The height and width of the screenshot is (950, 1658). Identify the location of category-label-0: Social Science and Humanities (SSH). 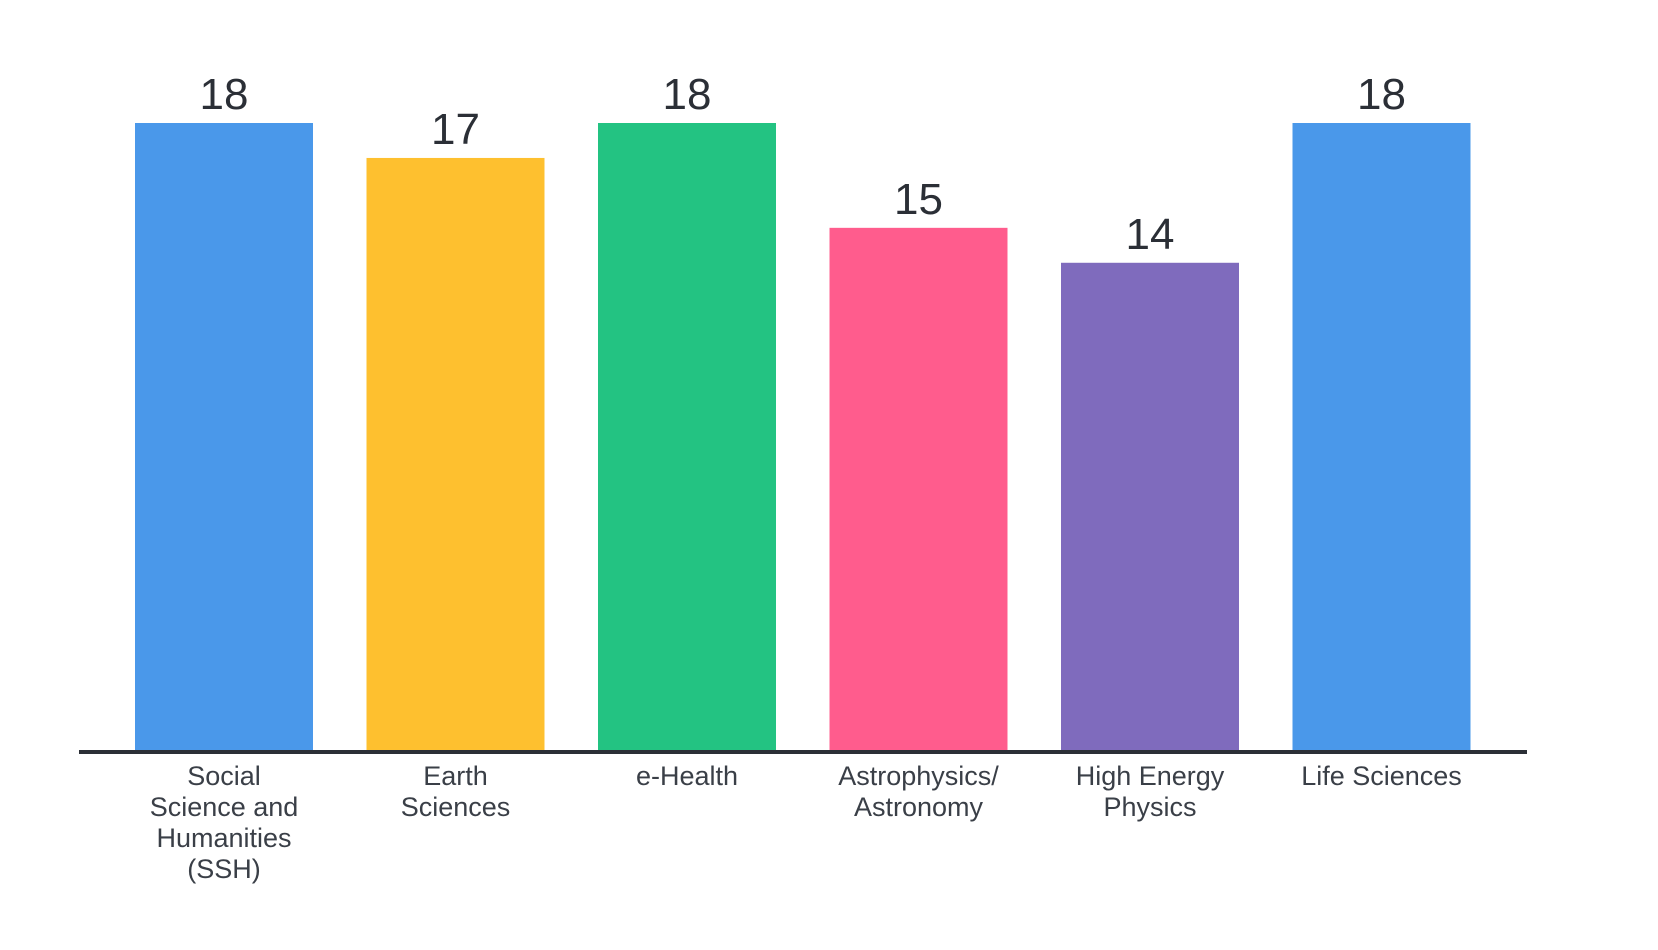
(224, 822).